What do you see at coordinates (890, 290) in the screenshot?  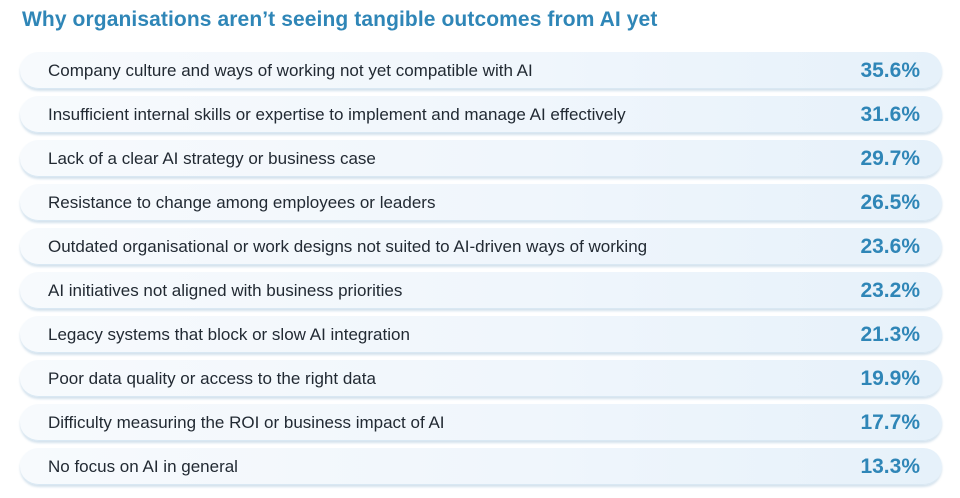 I see `result-value: 23.2%` at bounding box center [890, 290].